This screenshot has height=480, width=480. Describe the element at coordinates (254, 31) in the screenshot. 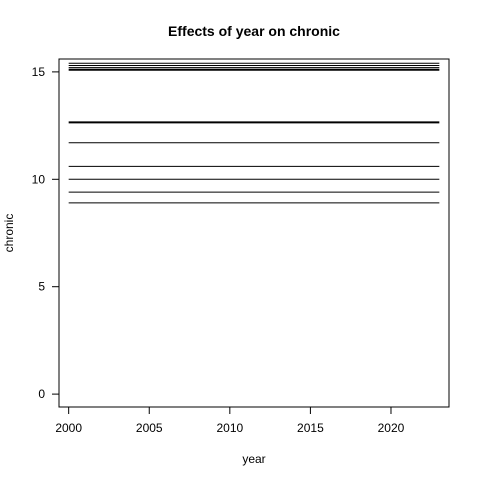

I see `chart-title: Effects of year on chronic` at that location.